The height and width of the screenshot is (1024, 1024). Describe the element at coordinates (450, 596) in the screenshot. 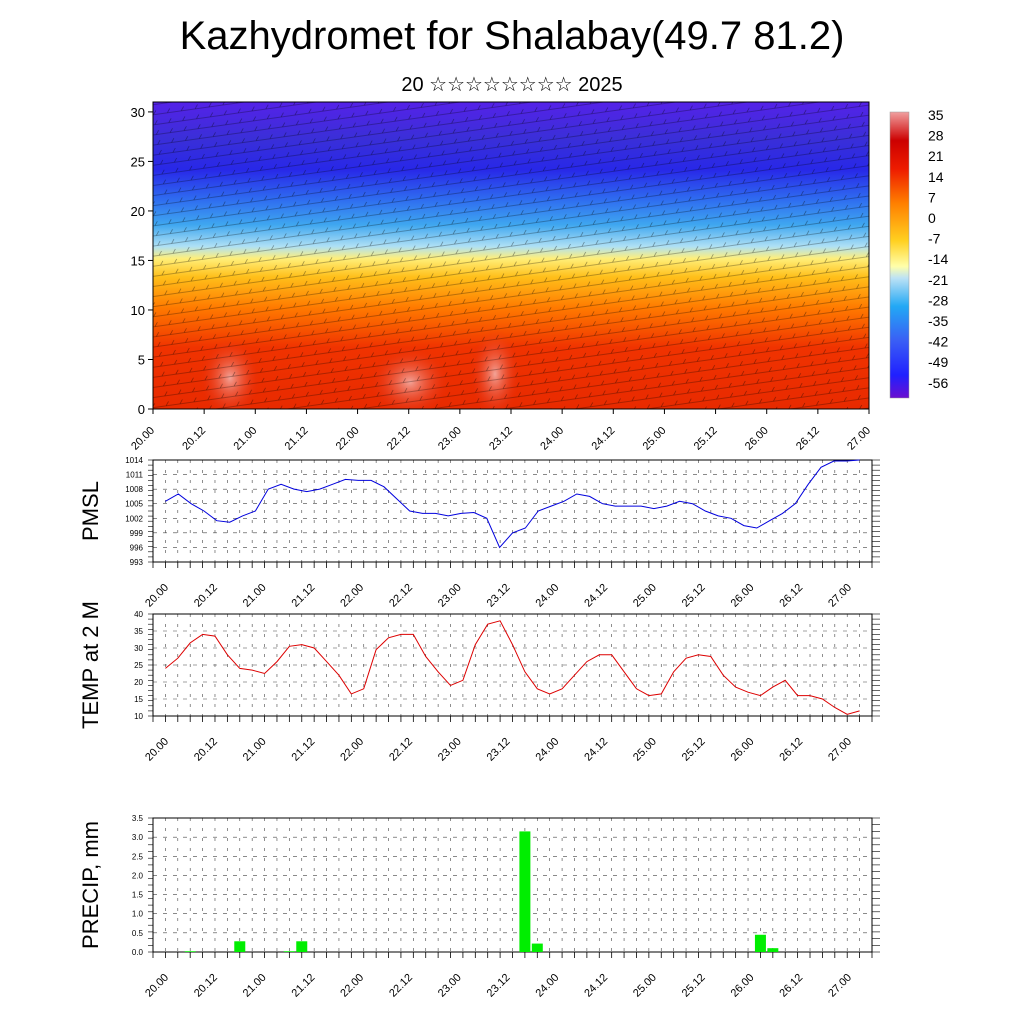

I see `pmsl-x-tick-label: 23.00` at that location.